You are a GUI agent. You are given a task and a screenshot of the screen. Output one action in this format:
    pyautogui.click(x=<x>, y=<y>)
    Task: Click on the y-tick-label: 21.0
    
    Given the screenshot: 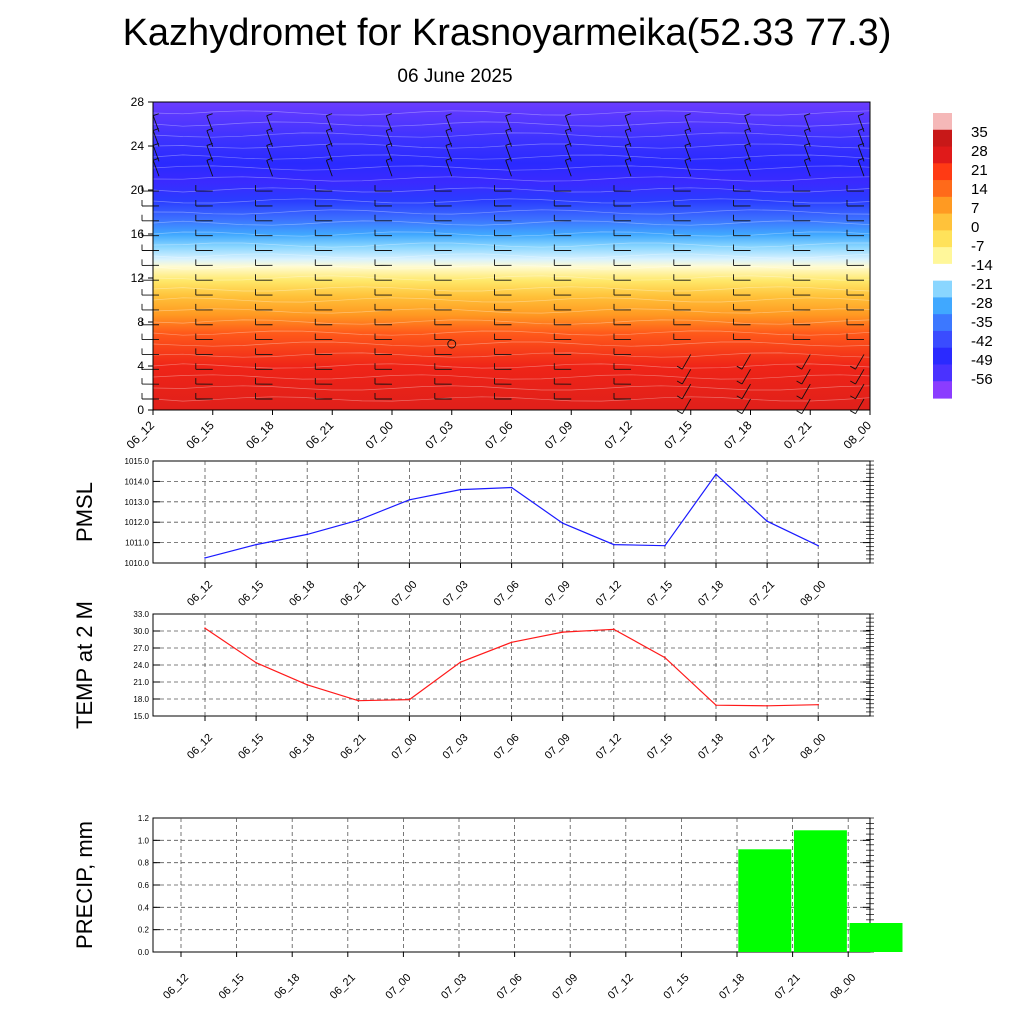 What is the action you would take?
    pyautogui.click(x=141, y=682)
    